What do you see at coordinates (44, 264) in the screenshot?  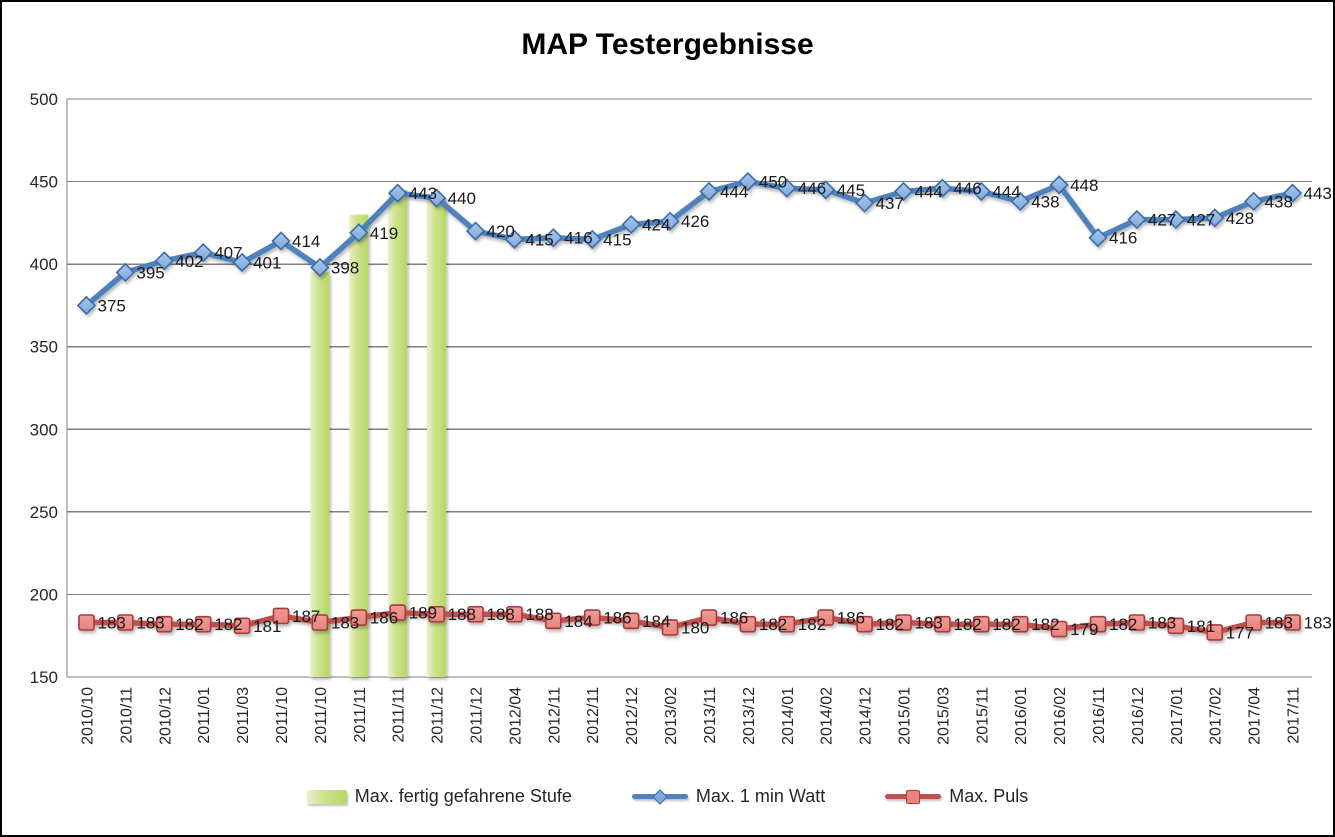 I see `svg-text: 400` at bounding box center [44, 264].